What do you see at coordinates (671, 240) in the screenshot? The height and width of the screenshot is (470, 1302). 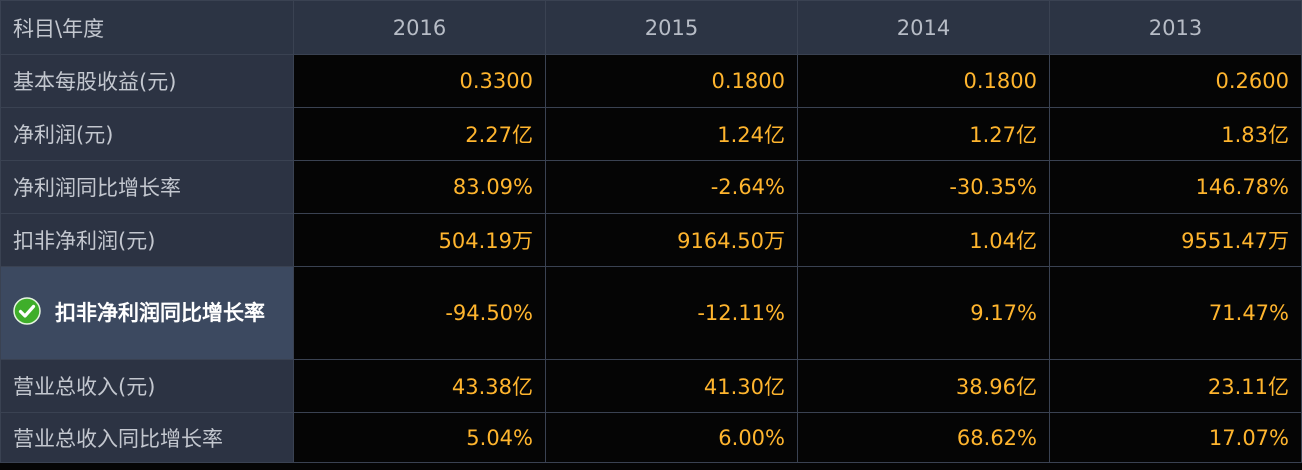 I see `cell-value: 9164.50万` at bounding box center [671, 240].